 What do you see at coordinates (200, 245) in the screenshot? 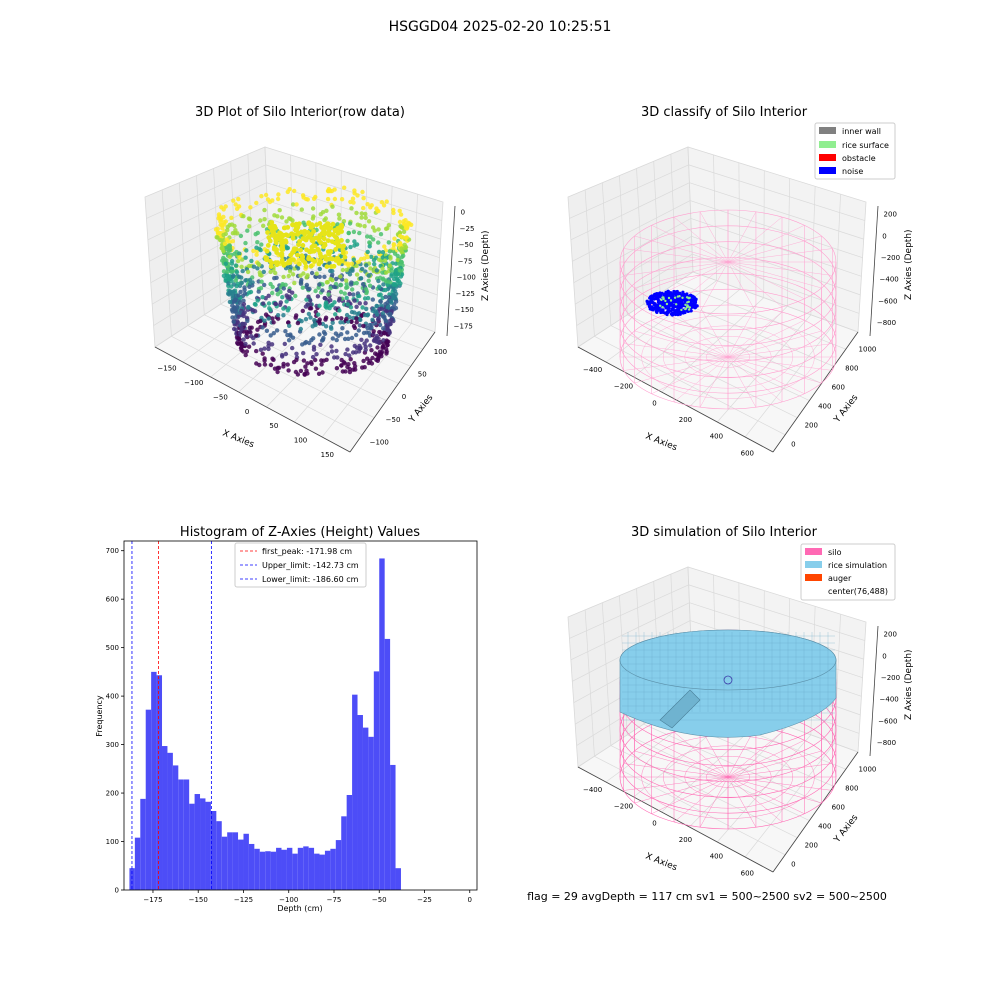
I see `raw-grid-line` at bounding box center [200, 245].